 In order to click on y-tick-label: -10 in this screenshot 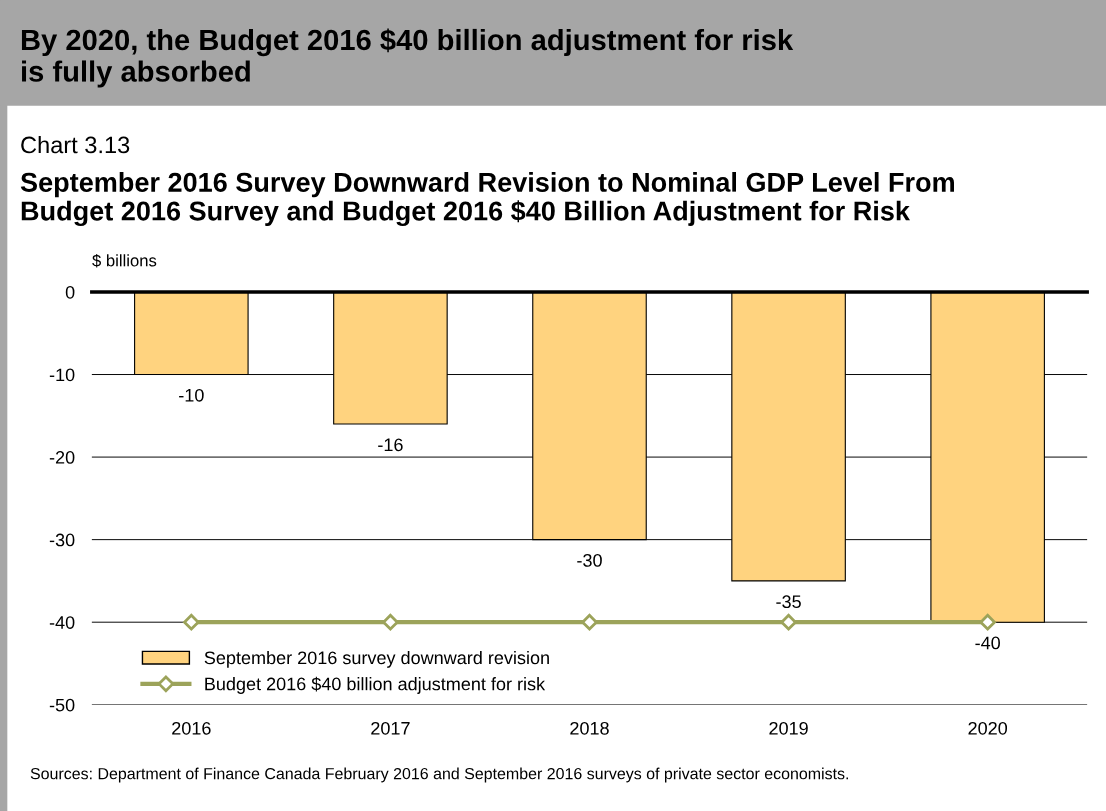, I will do `click(62, 375)`.